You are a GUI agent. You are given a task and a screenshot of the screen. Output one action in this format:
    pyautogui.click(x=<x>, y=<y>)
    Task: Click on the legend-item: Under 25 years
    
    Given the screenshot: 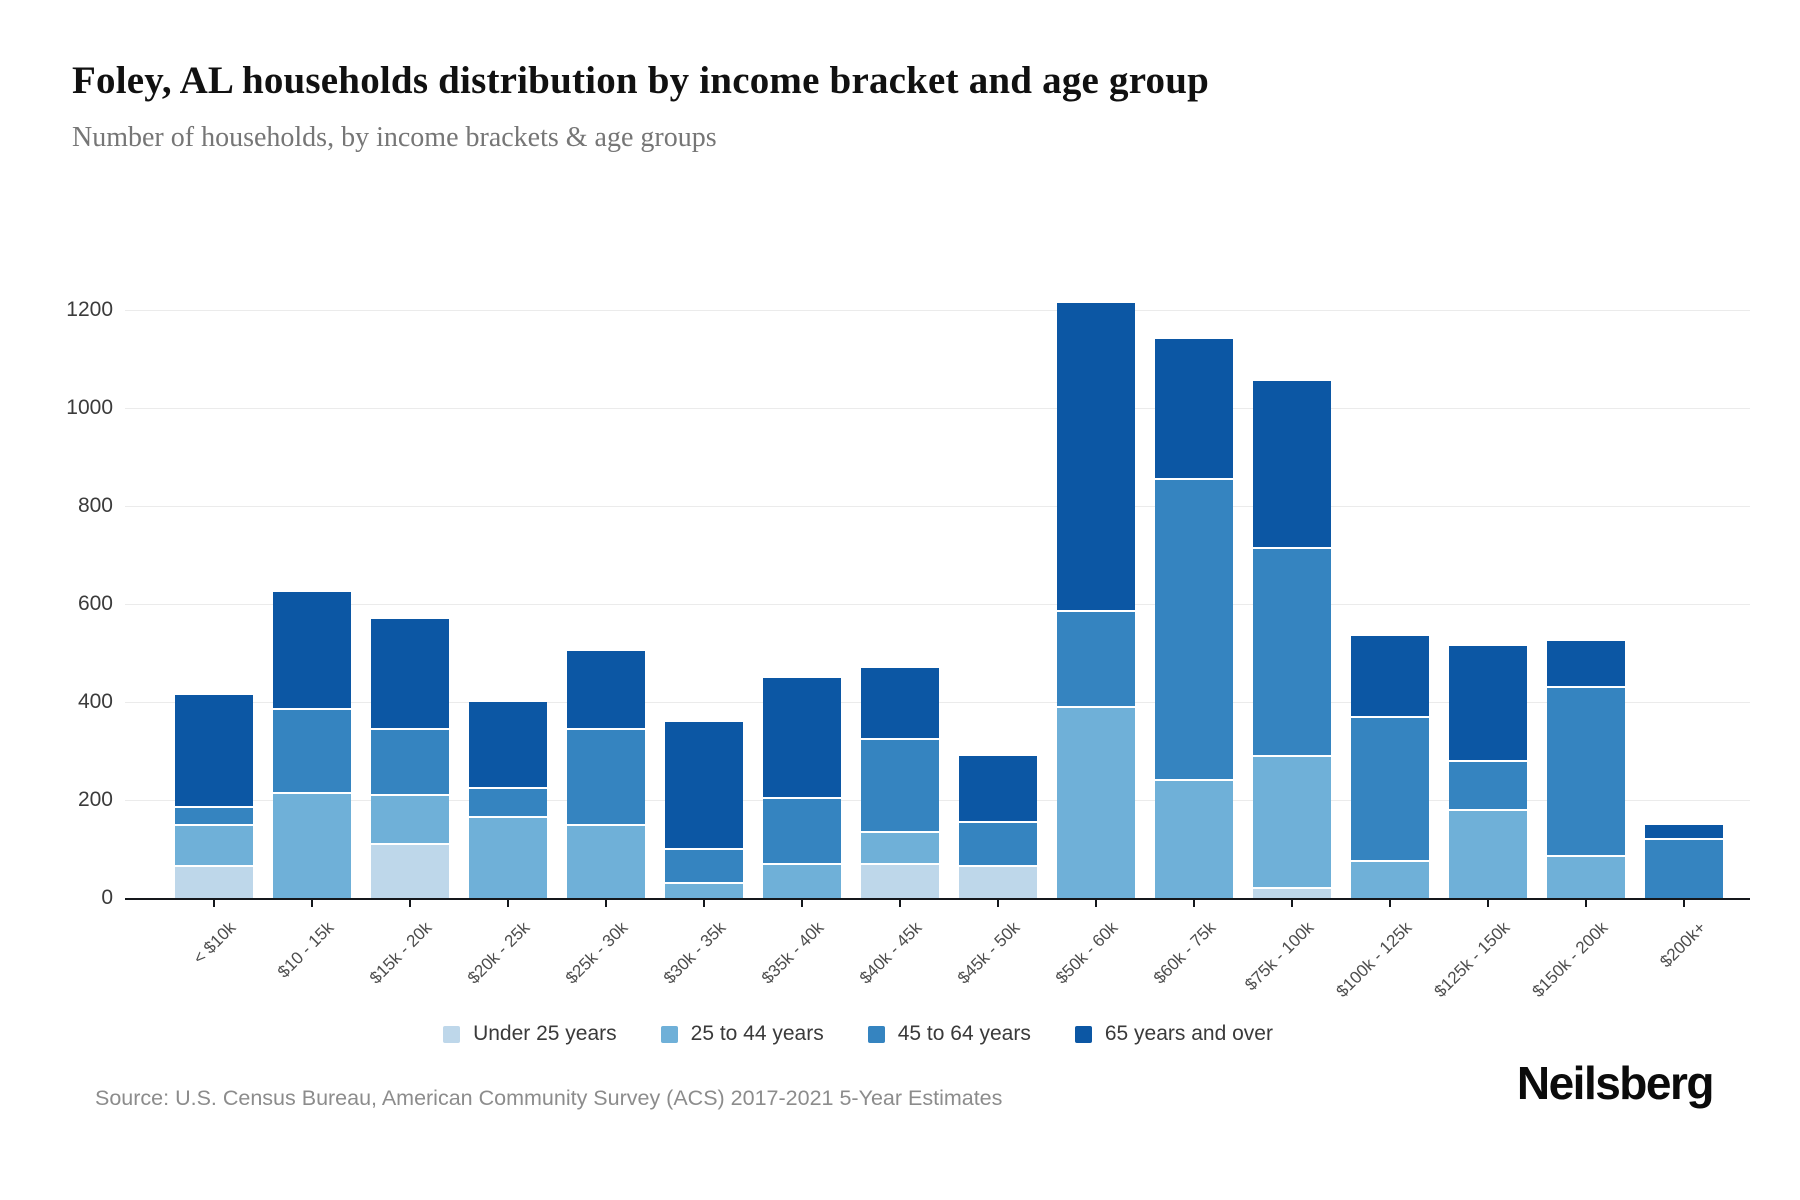 What is the action you would take?
    pyautogui.click(x=530, y=1034)
    